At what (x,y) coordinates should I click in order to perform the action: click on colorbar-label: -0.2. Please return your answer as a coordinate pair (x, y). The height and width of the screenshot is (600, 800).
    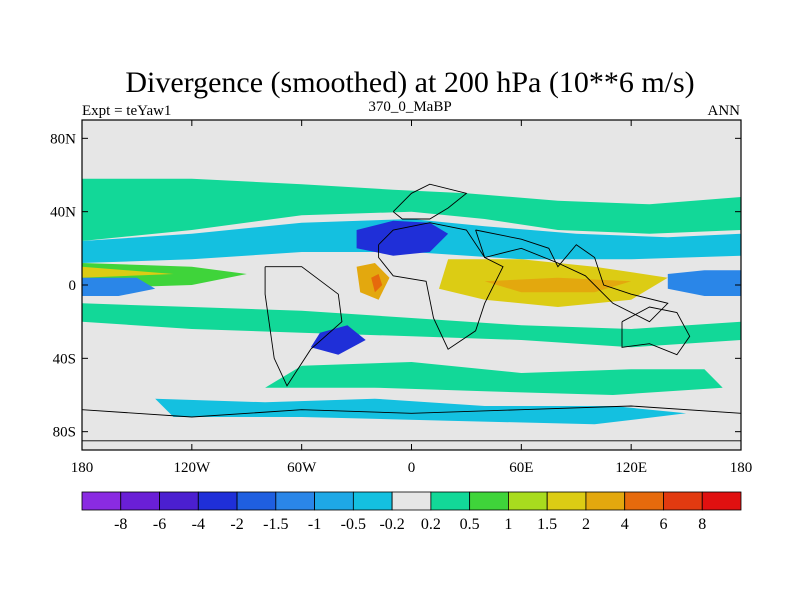
    Looking at the image, I should click on (391, 524).